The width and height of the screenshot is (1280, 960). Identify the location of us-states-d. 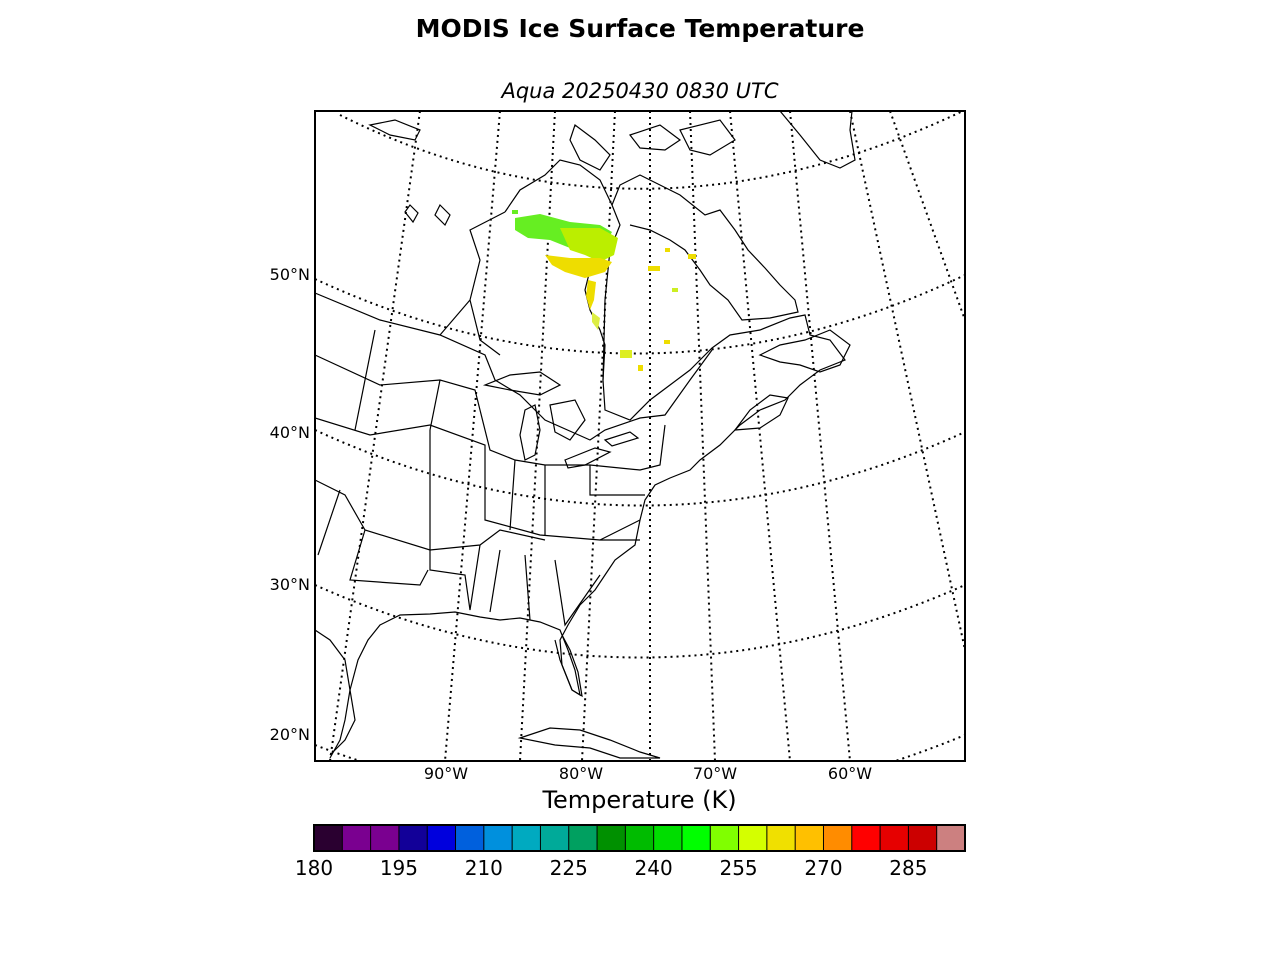
(535, 528).